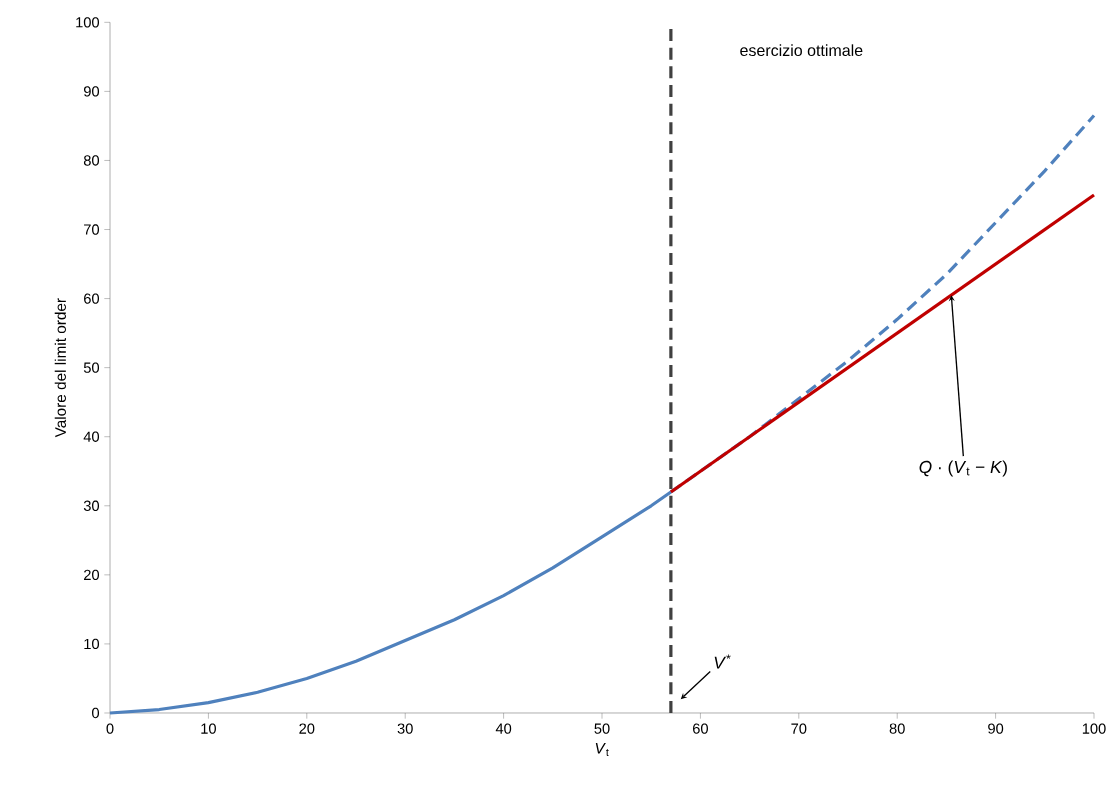  I want to click on y-tick-label: 40, so click(91, 436).